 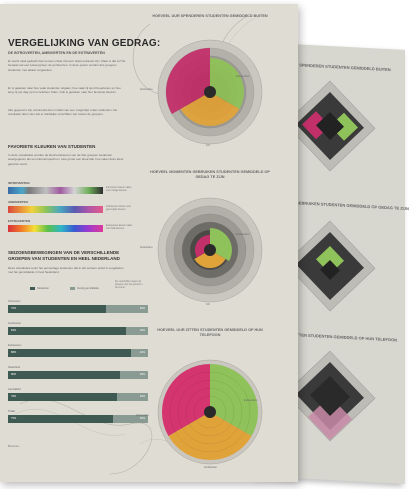 I want to click on color-row-label-ambiverten: AMBIVERTEN, so click(x=18, y=202).